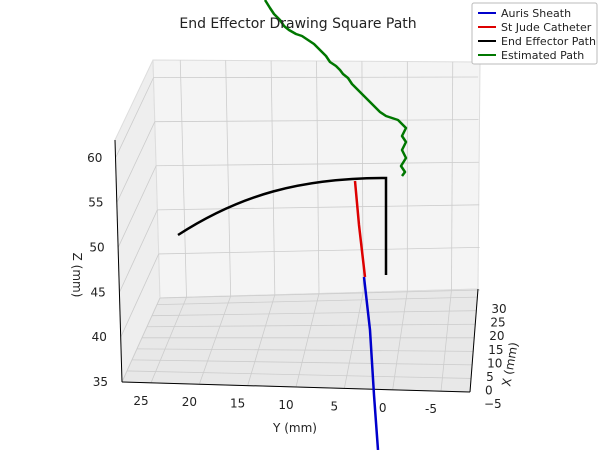 The image size is (600, 454). Describe the element at coordinates (536, 13) in the screenshot. I see `legend-entry-label: Auris Sheath` at that location.